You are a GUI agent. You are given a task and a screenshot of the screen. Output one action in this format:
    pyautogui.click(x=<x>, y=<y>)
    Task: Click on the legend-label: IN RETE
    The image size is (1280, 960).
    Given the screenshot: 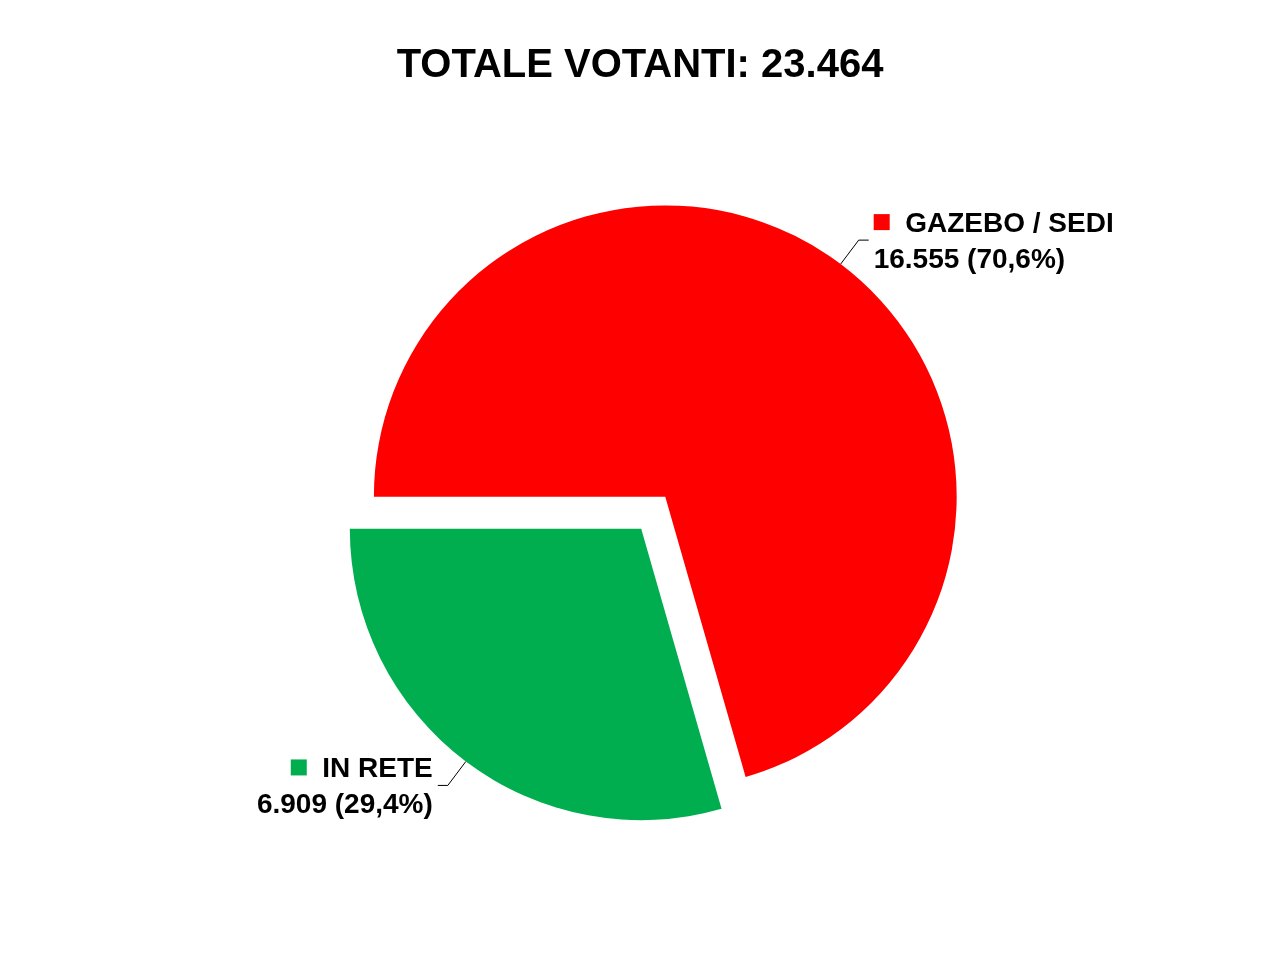 What is the action you would take?
    pyautogui.click(x=369, y=767)
    